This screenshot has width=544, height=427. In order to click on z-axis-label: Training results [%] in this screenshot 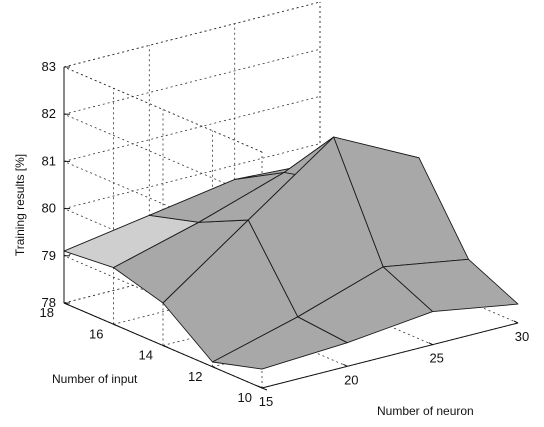, I will do `click(20, 205)`.